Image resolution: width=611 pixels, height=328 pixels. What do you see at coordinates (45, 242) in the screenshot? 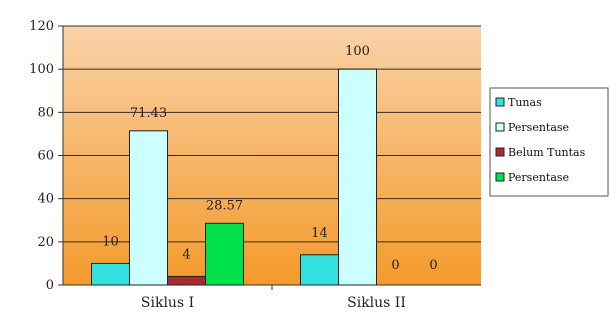
I see `y-tick-label: 20` at bounding box center [45, 242].